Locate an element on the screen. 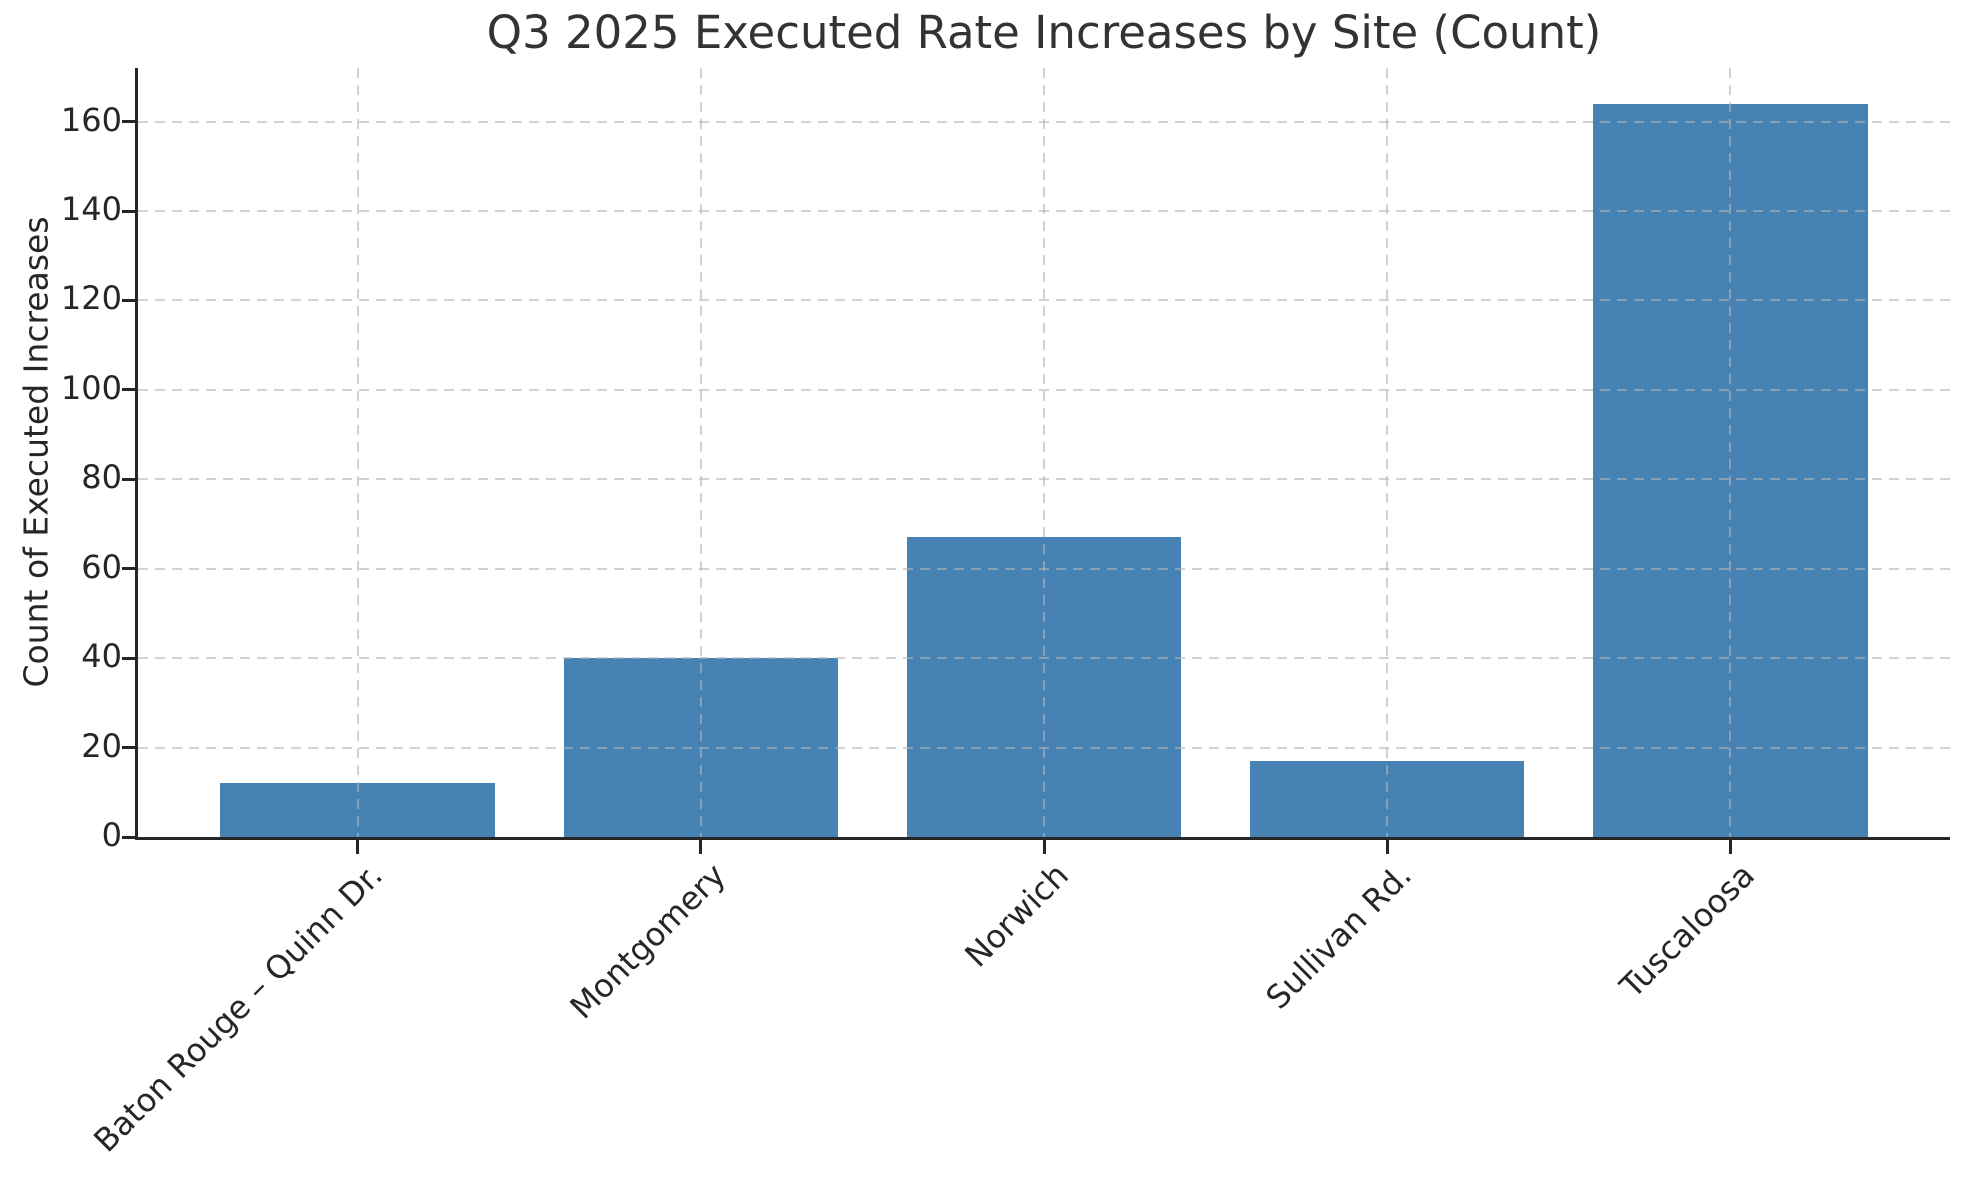  x-axis-spine is located at coordinates (1042, 838).